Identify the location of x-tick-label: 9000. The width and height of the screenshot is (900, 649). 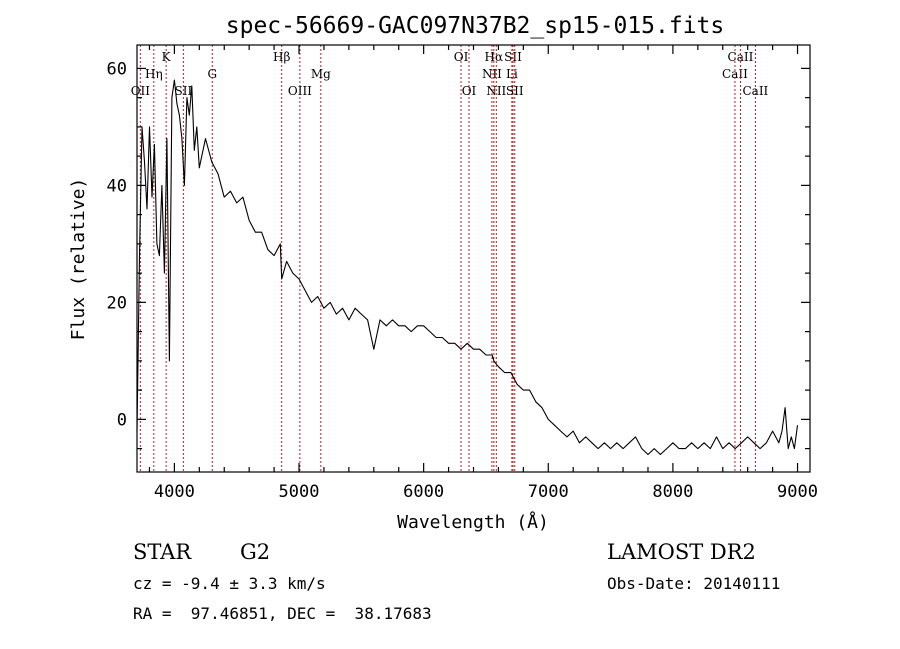
(797, 492).